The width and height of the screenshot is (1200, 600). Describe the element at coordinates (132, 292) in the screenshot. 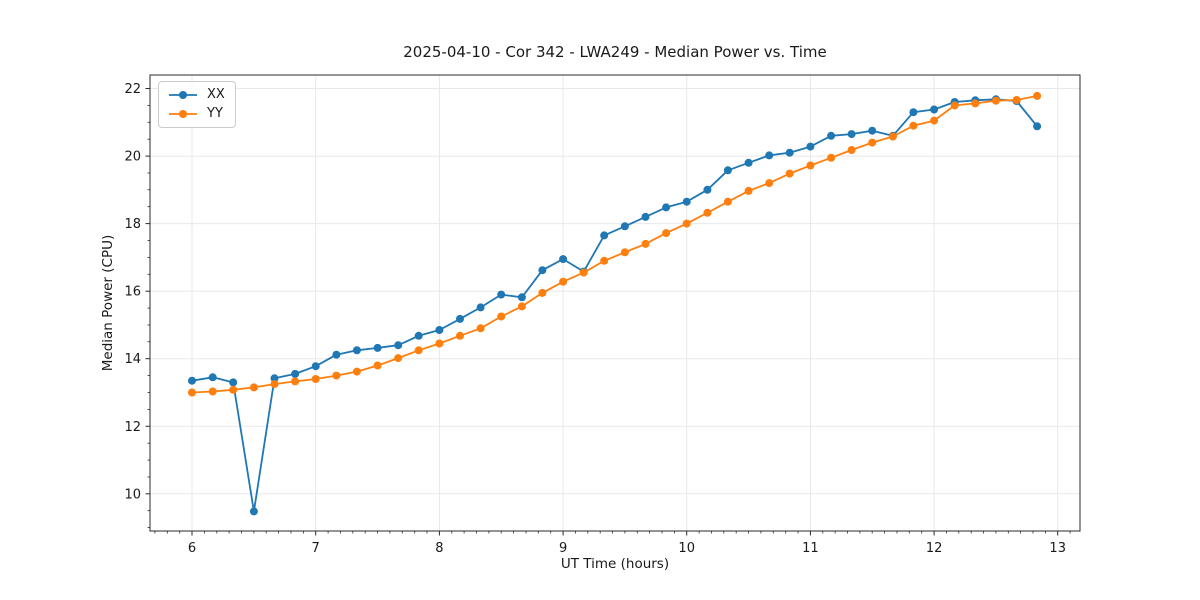

I see `svg-text: 16` at that location.